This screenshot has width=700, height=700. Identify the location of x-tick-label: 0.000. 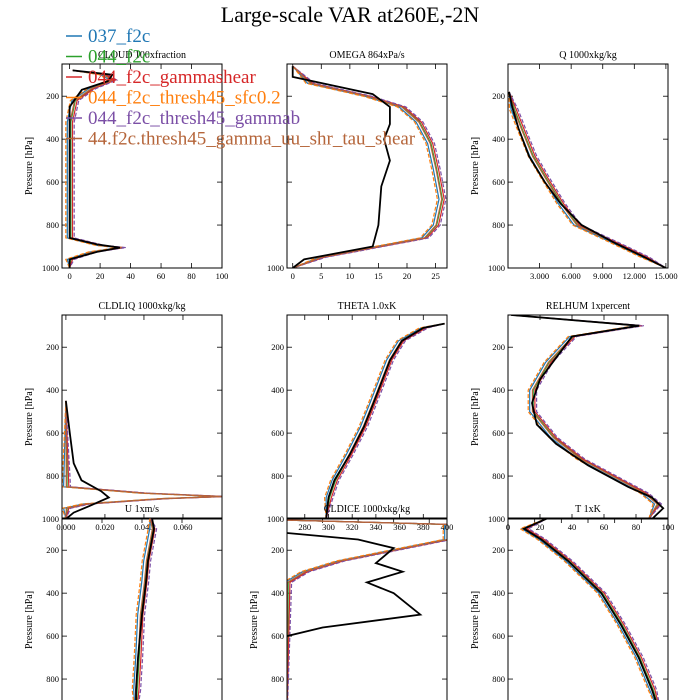
(65, 527).